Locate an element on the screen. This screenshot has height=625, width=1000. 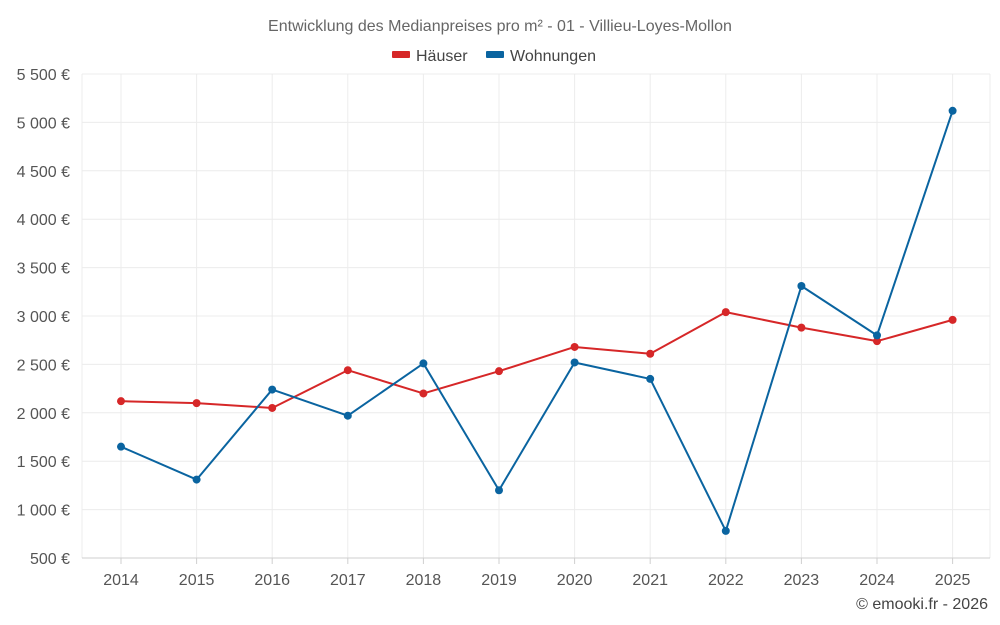
legend-swatch-wohnungen is located at coordinates (495, 54).